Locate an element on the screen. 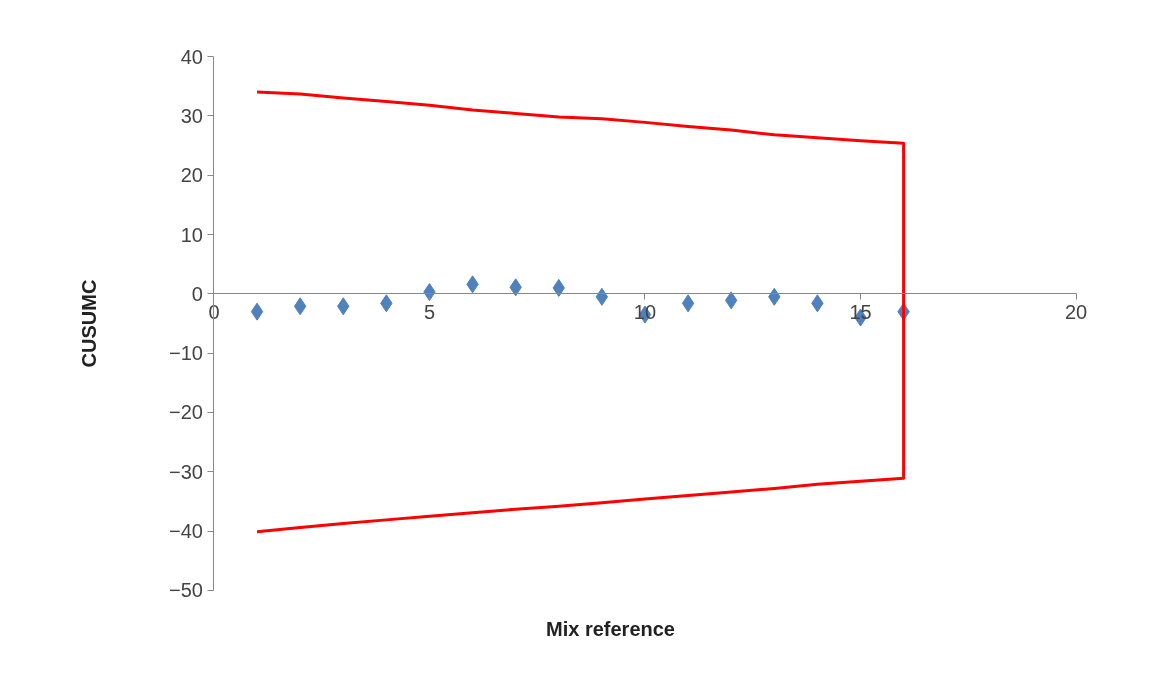  y-tick-label: −50 is located at coordinates (186, 590).